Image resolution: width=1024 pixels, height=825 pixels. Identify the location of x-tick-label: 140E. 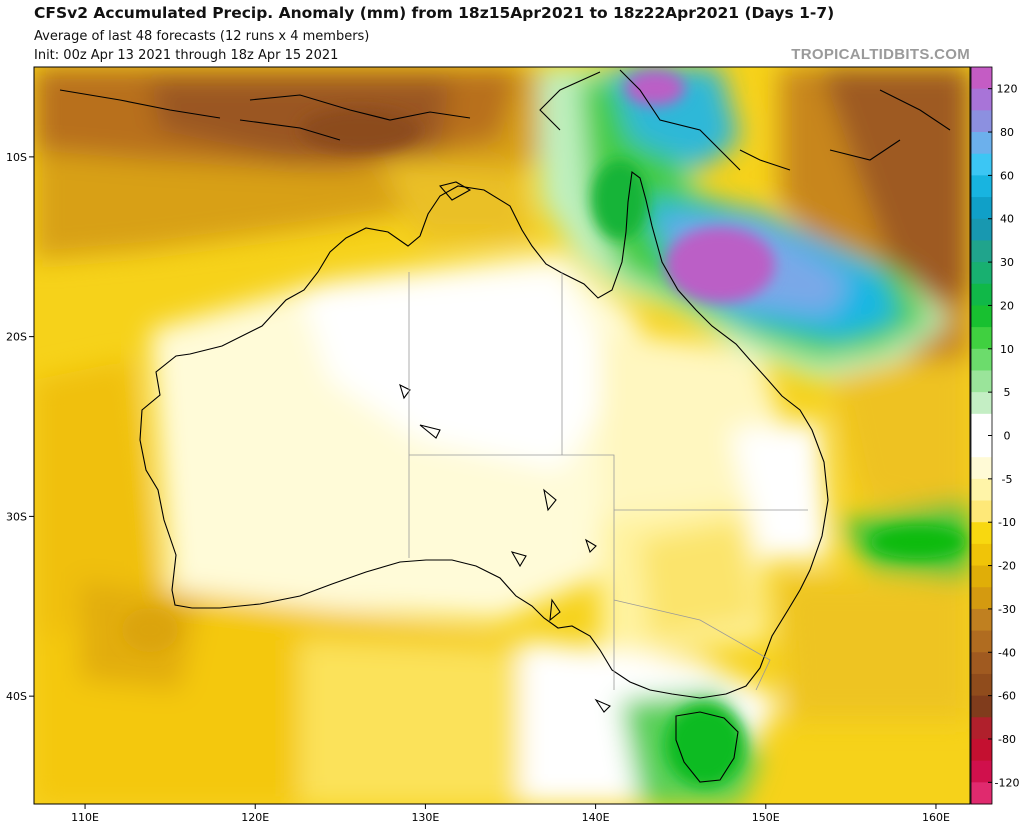
(596, 817).